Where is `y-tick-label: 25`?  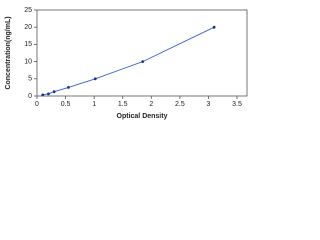
y-tick-label: 25 is located at coordinates (28, 10).